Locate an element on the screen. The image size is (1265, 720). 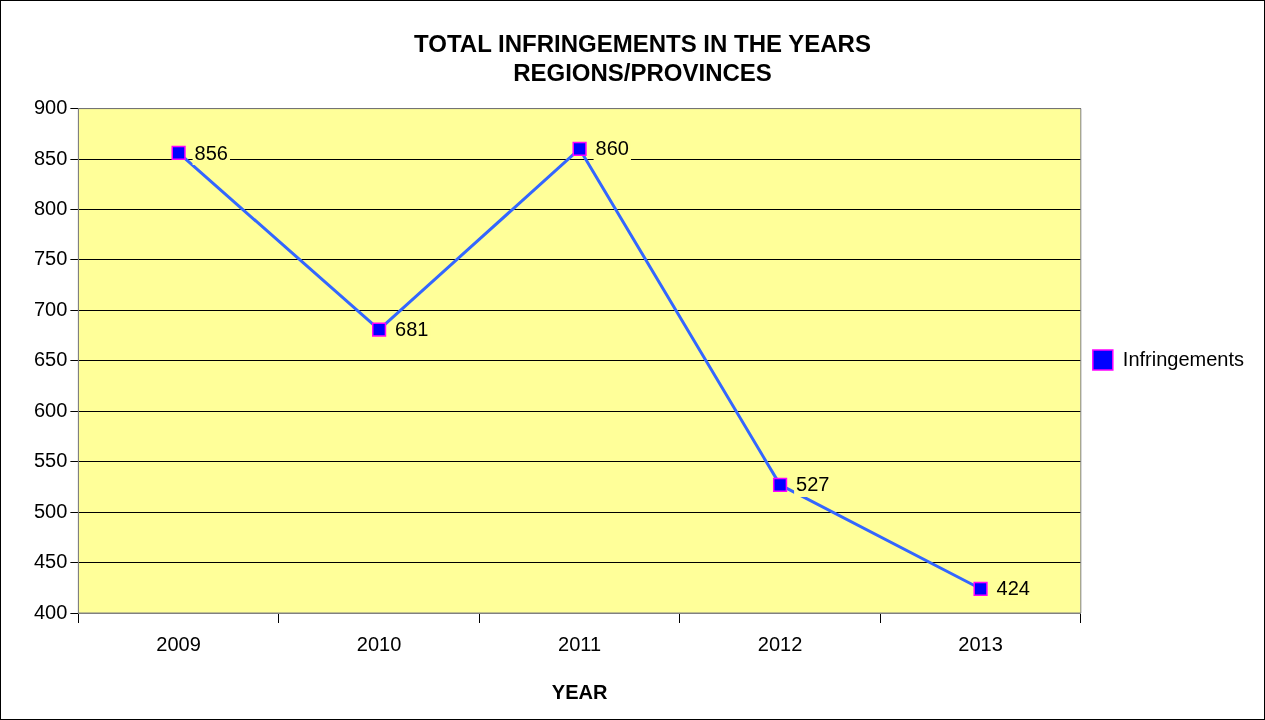
y-tick-label: 450 is located at coordinates (50, 561).